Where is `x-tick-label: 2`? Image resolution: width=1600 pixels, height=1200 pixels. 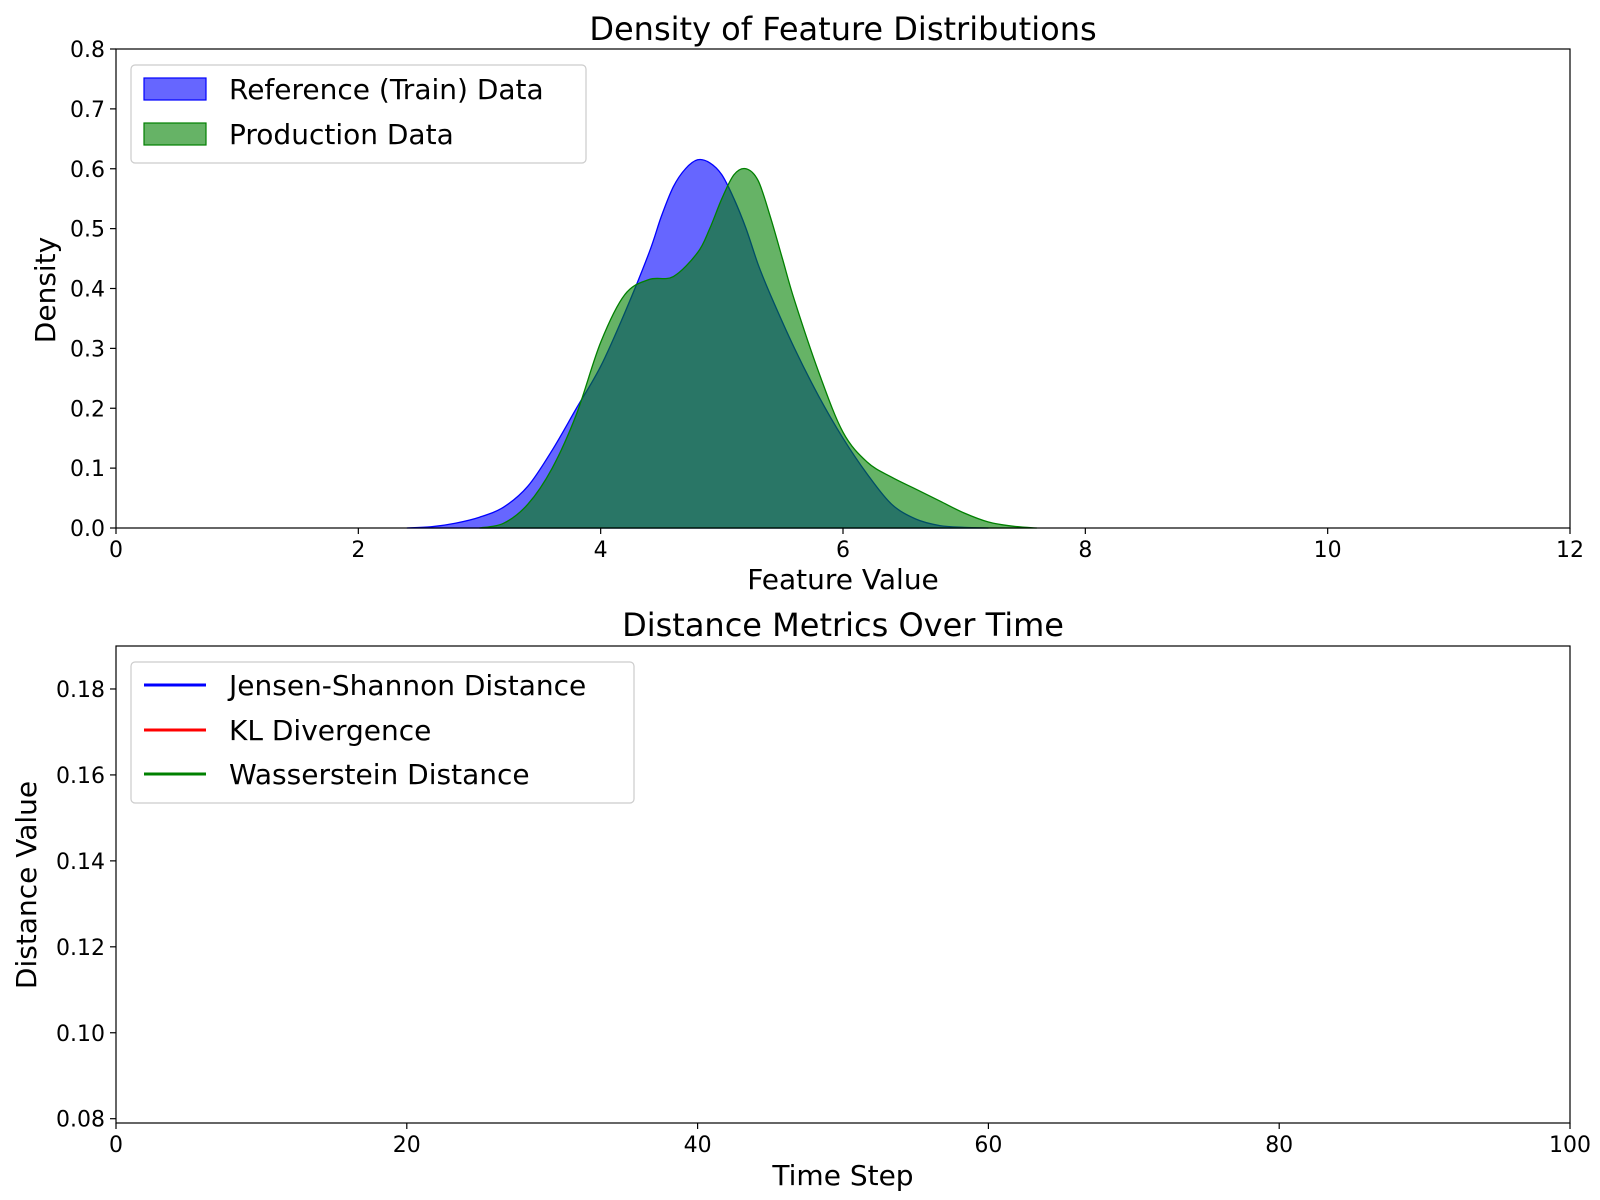
x-tick-label: 2 is located at coordinates (358, 550).